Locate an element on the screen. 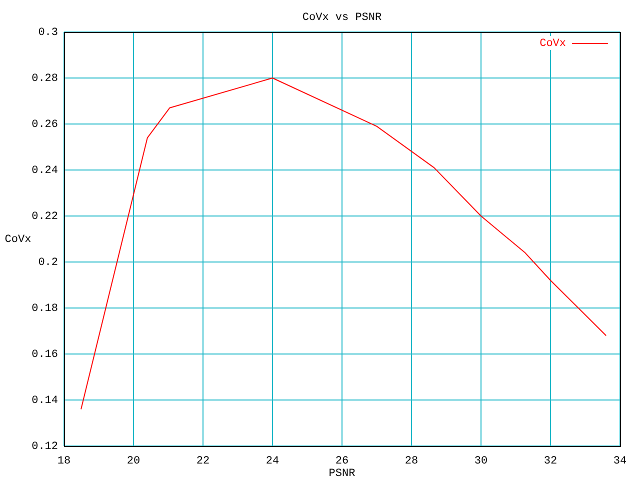  y-tick-label: 0.24 is located at coordinates (45, 170).